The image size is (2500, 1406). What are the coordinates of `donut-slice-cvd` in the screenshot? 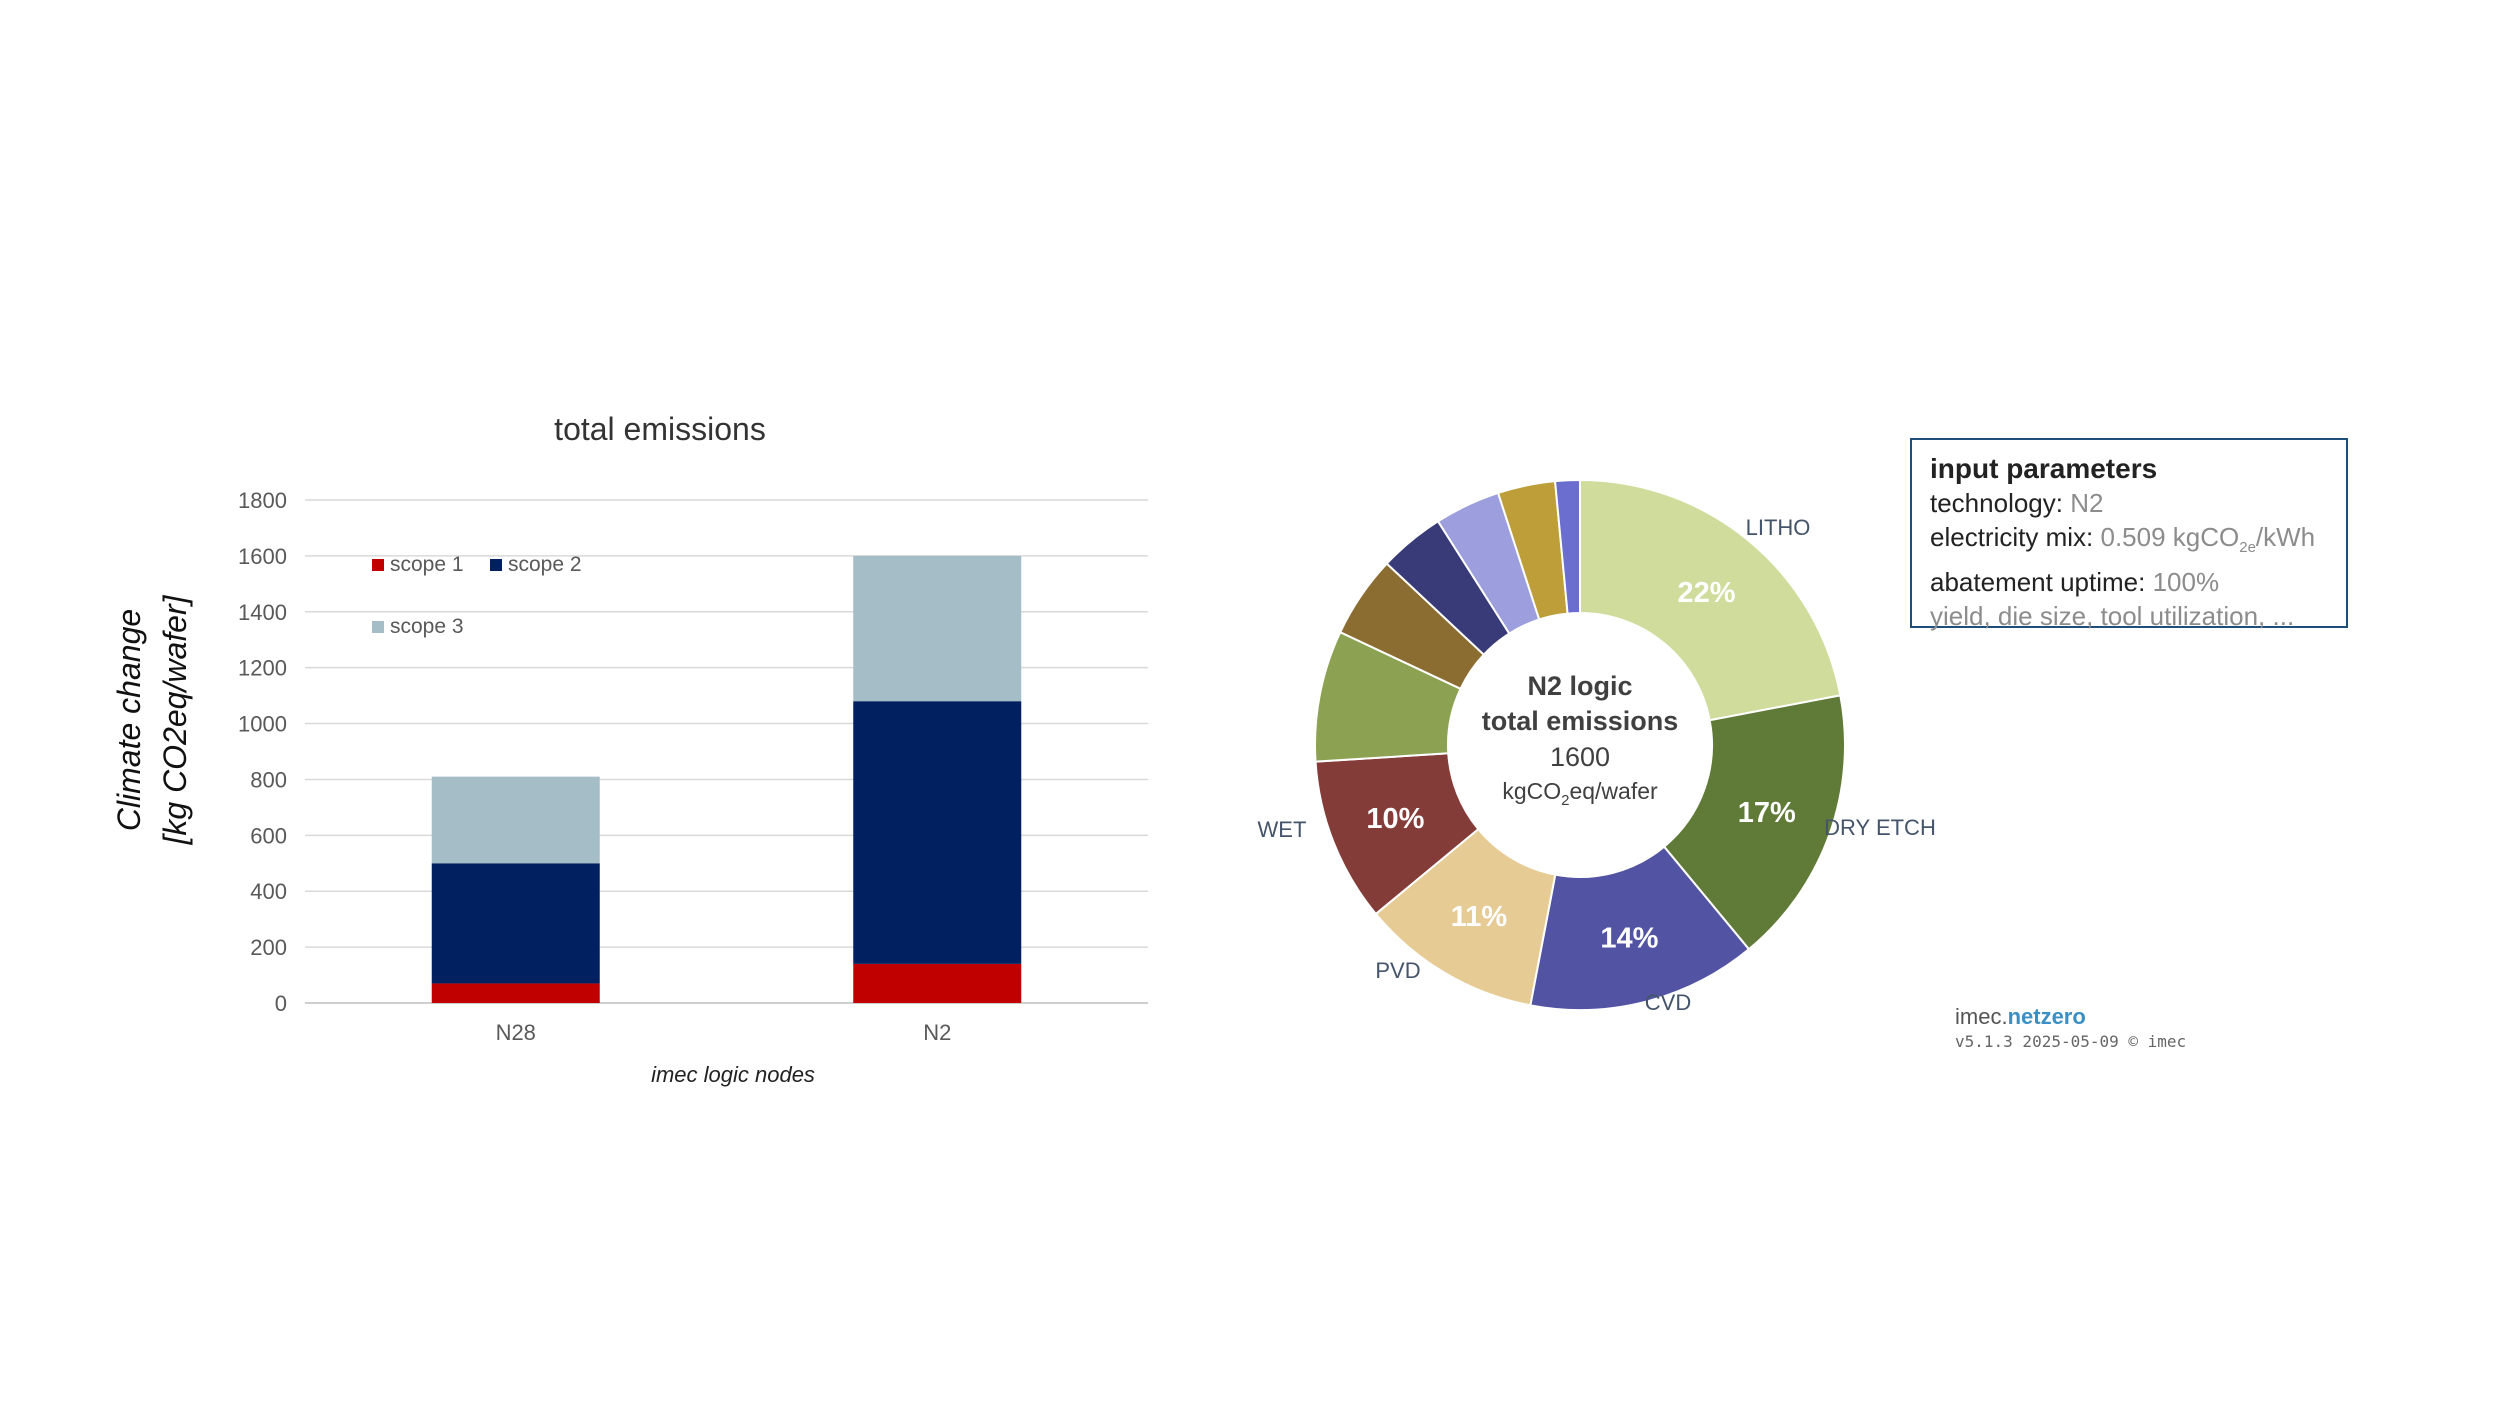 It's located at (1640, 928).